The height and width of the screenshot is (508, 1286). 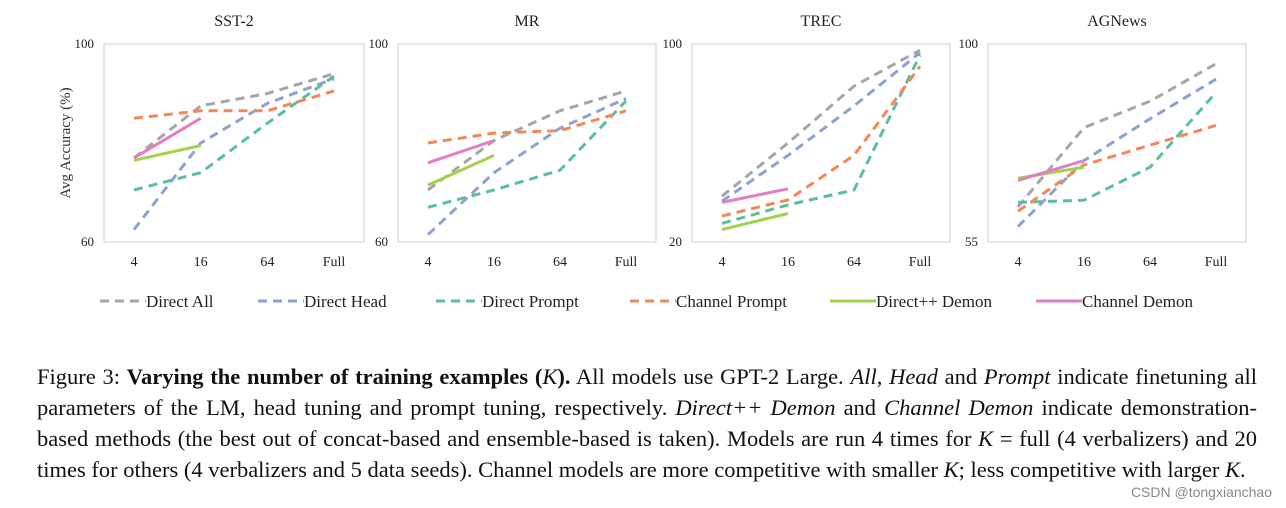 I want to click on caption-k: K, so click(x=550, y=376).